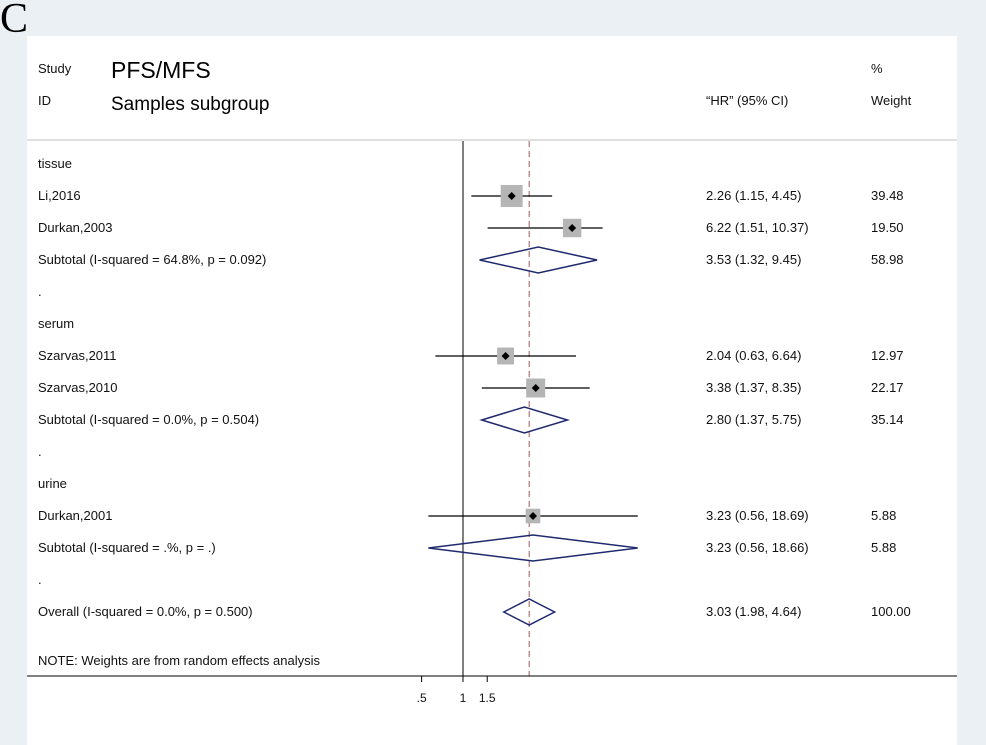  Describe the element at coordinates (77, 355) in the screenshot. I see `row-label: Szarvas,2011` at that location.